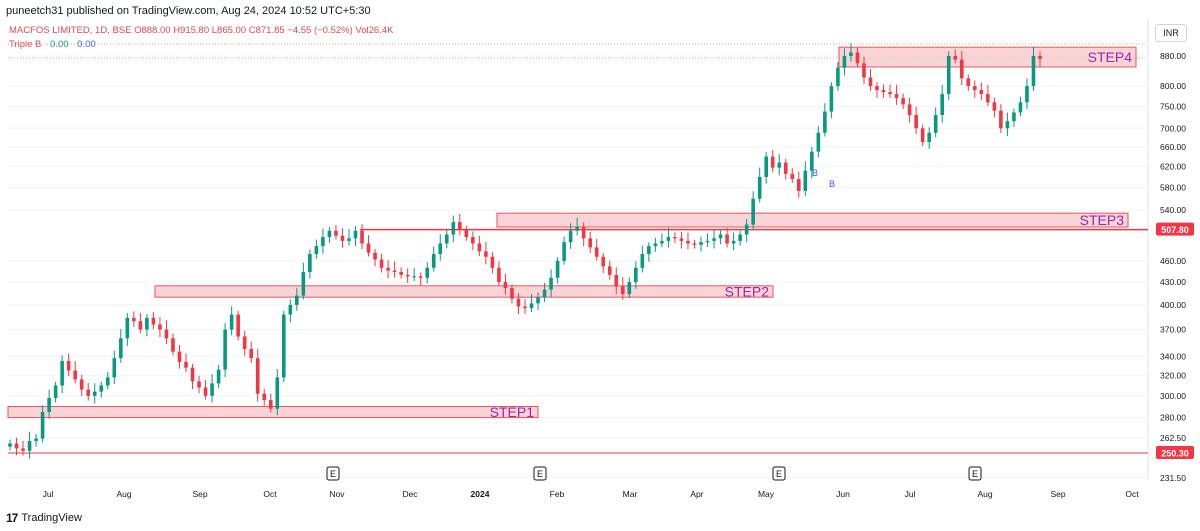 The width and height of the screenshot is (1200, 531). Describe the element at coordinates (1110, 57) in the screenshot. I see `zone-label-step4: STEP4` at that location.